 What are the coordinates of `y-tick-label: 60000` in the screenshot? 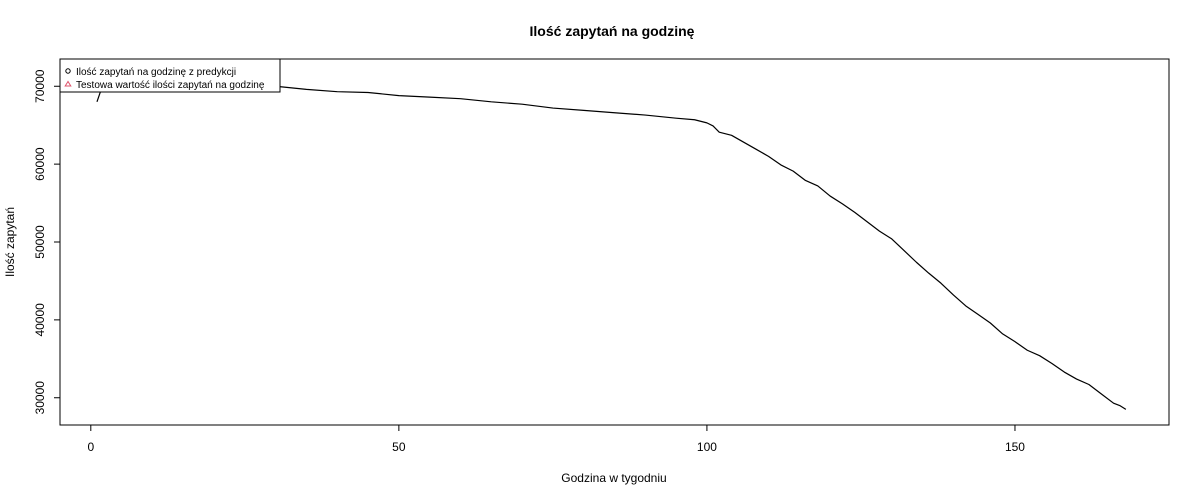 It's located at (40, 164).